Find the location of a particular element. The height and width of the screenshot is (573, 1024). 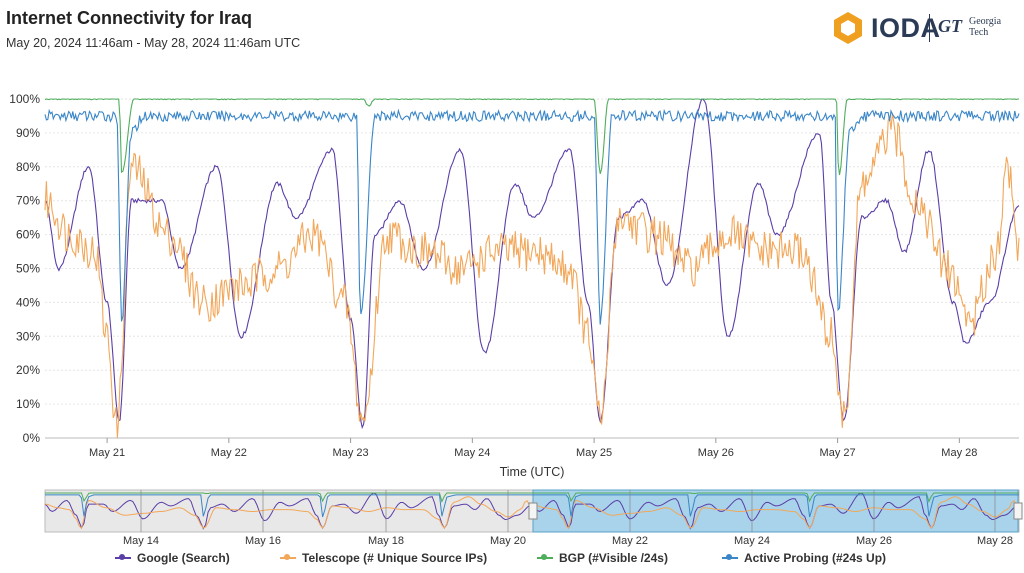

x-tick-label: May 23 is located at coordinates (351, 453).